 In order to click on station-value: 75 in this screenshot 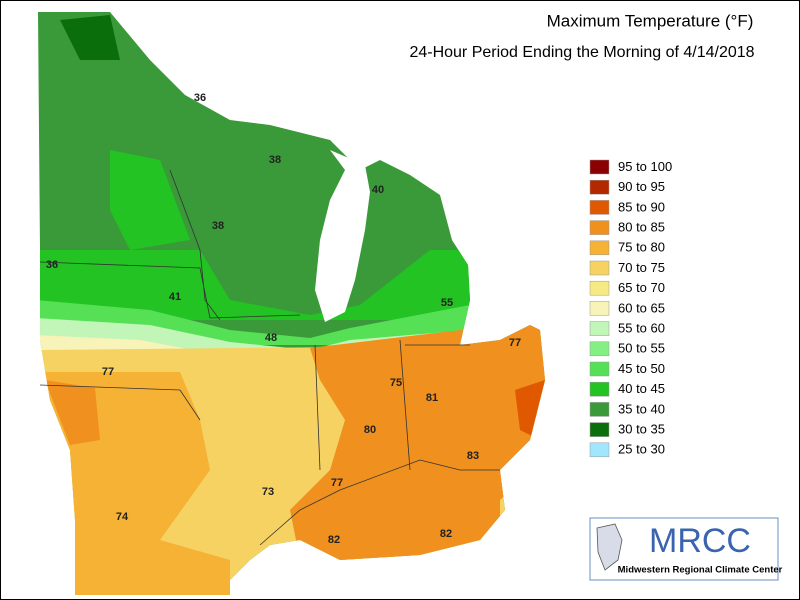, I will do `click(396, 383)`.